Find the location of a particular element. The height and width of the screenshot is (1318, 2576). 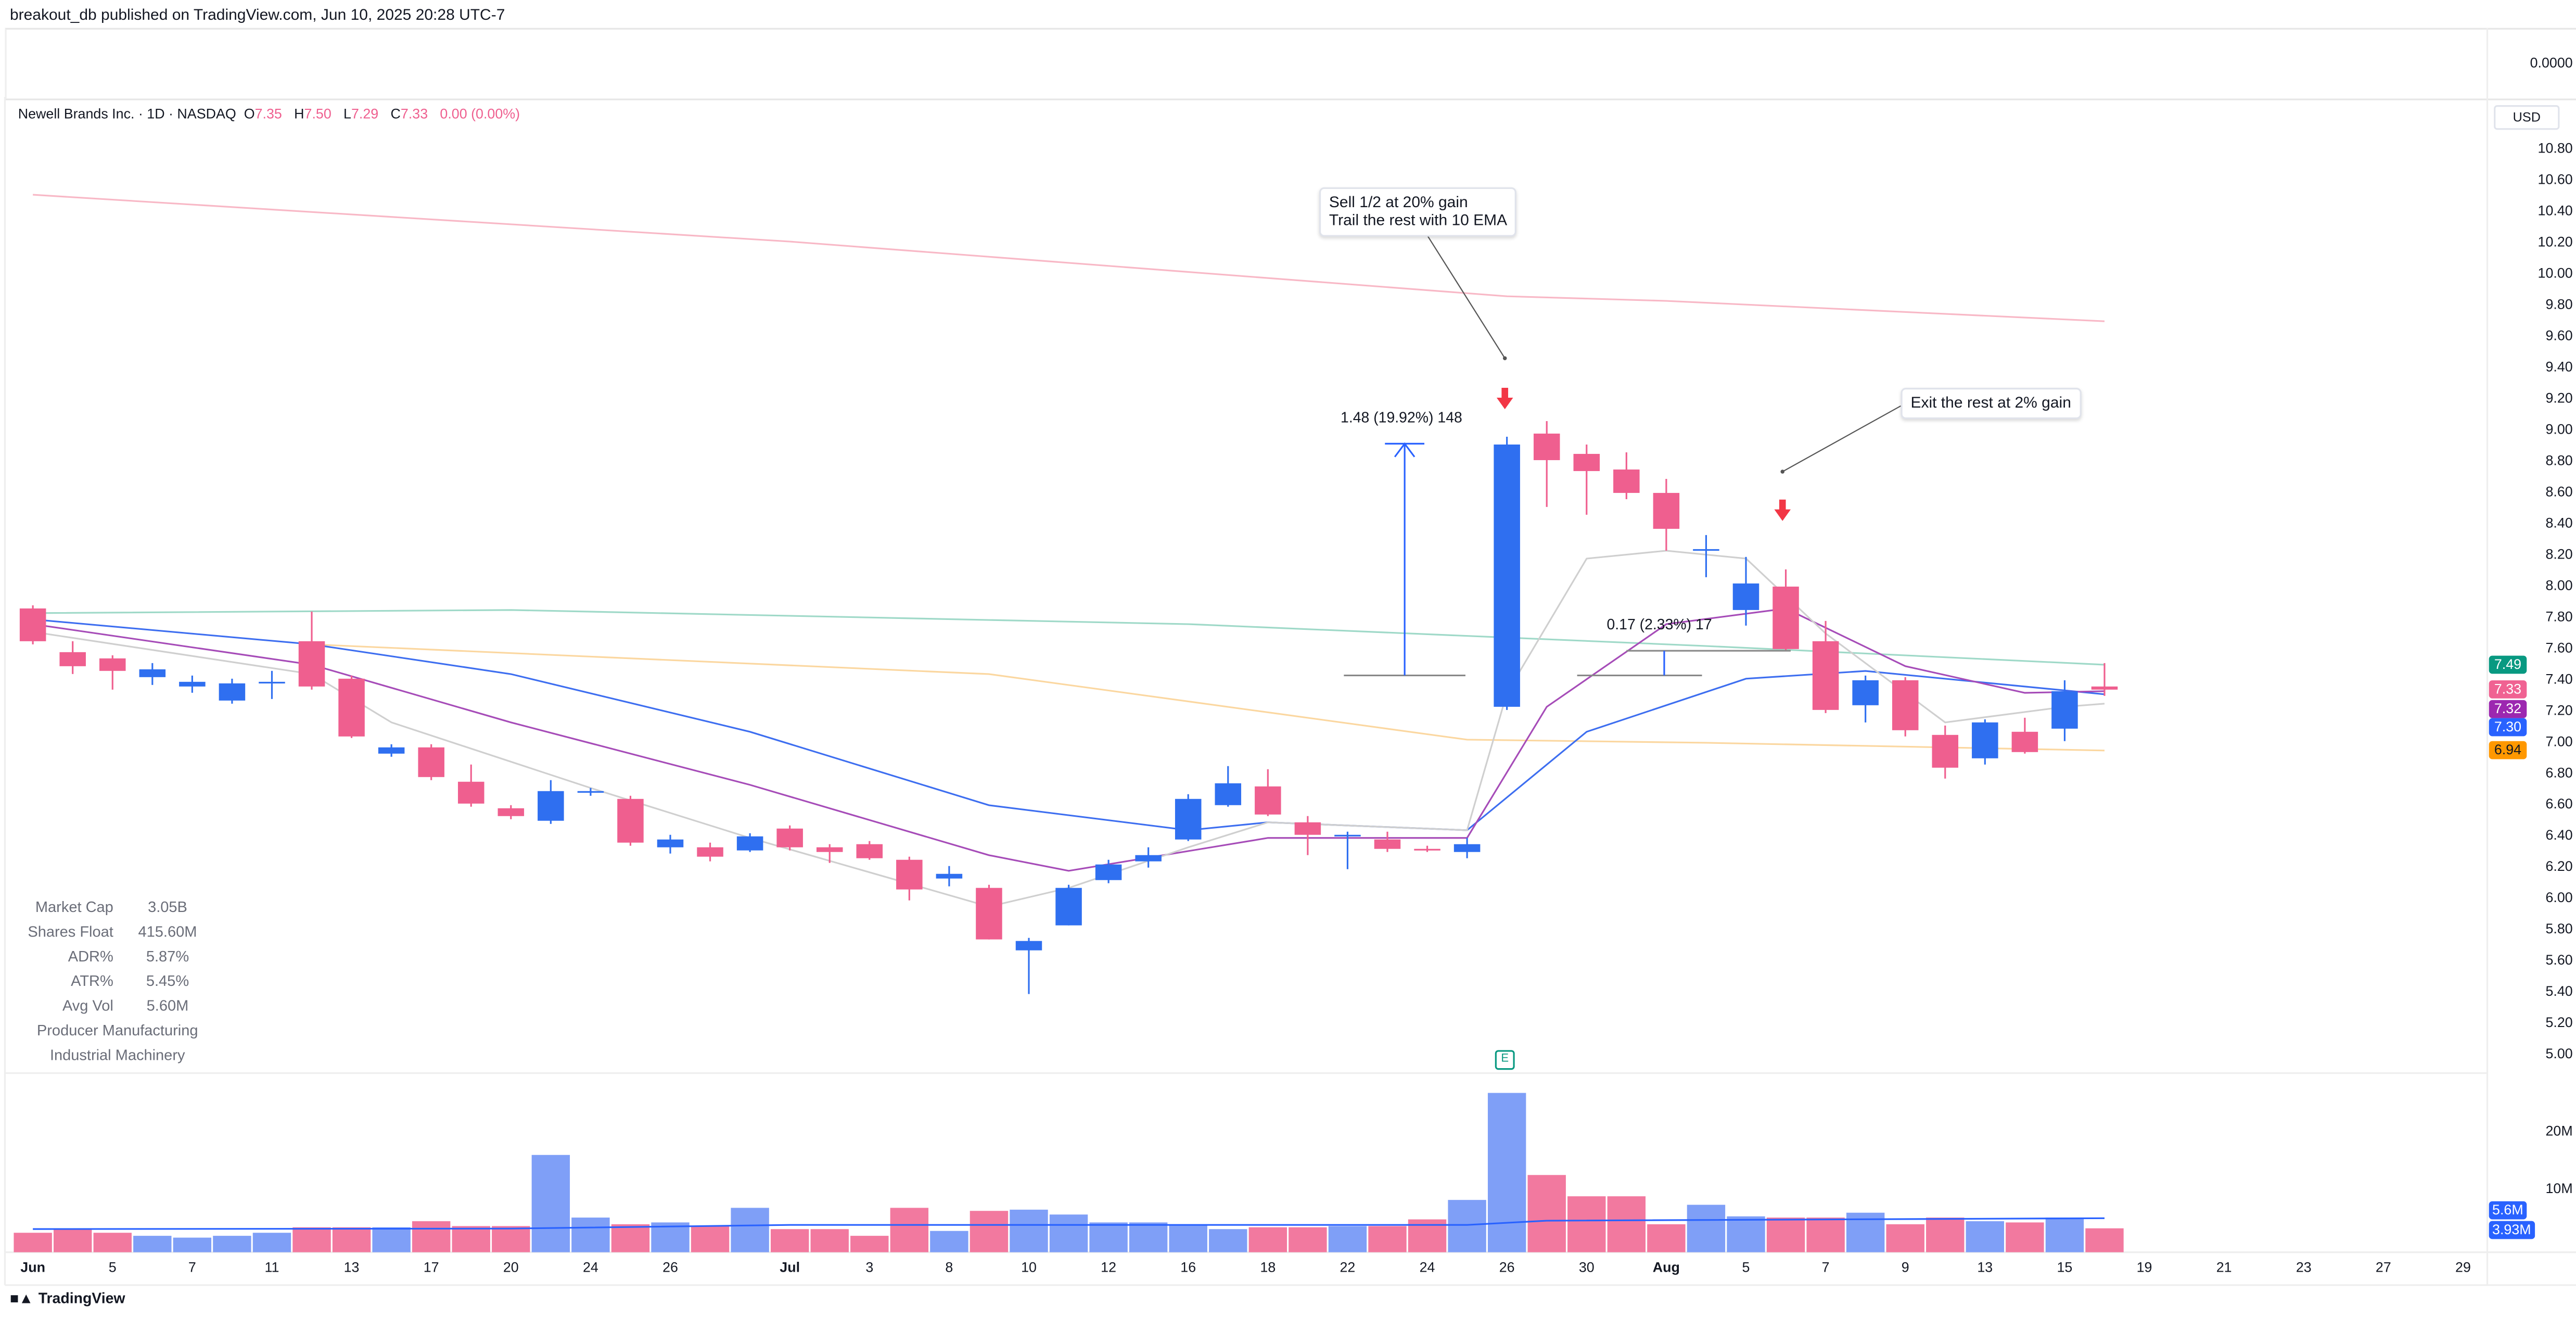

note-exit-rest: Exit the rest at 2% gain is located at coordinates (1991, 404).